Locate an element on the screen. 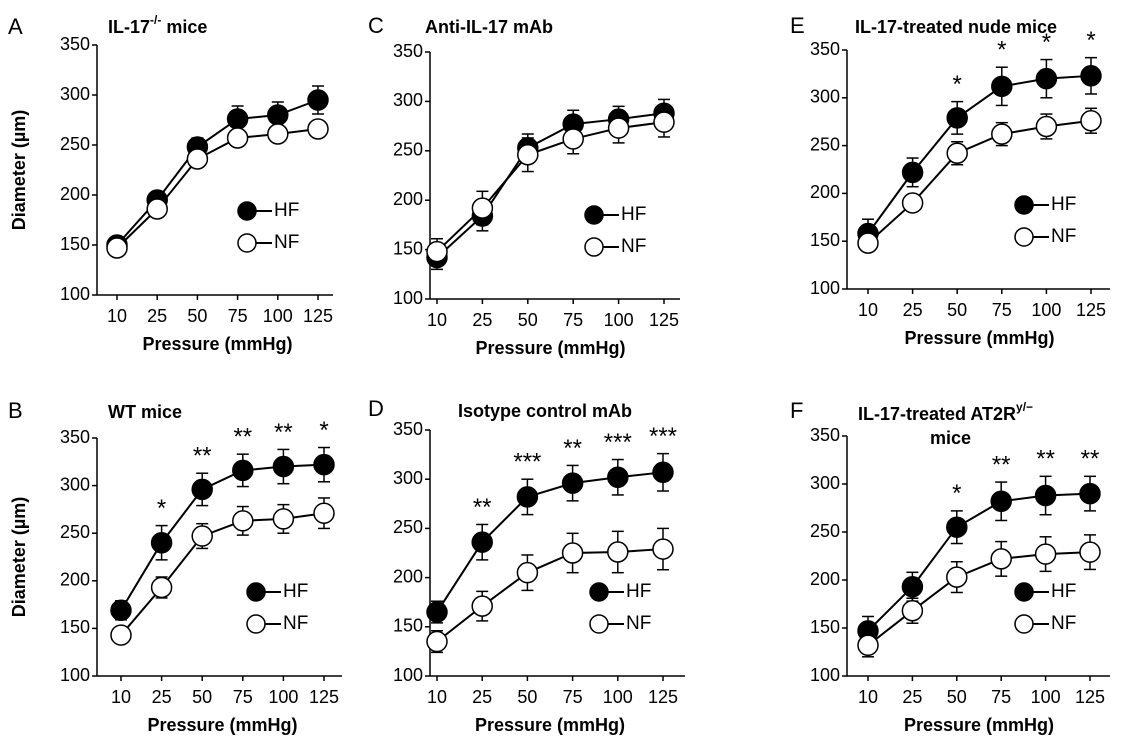 Image resolution: width=1127 pixels, height=746 pixels. panel-title-superscript: y/− is located at coordinates (1024, 407).